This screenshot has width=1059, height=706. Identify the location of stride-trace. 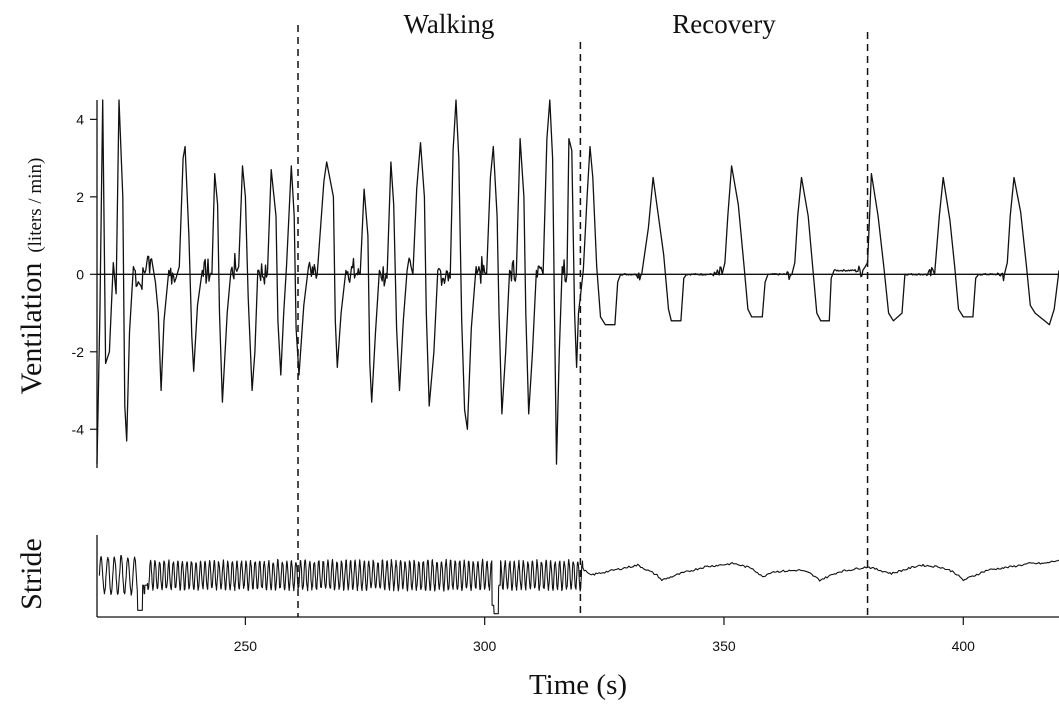
(578, 584).